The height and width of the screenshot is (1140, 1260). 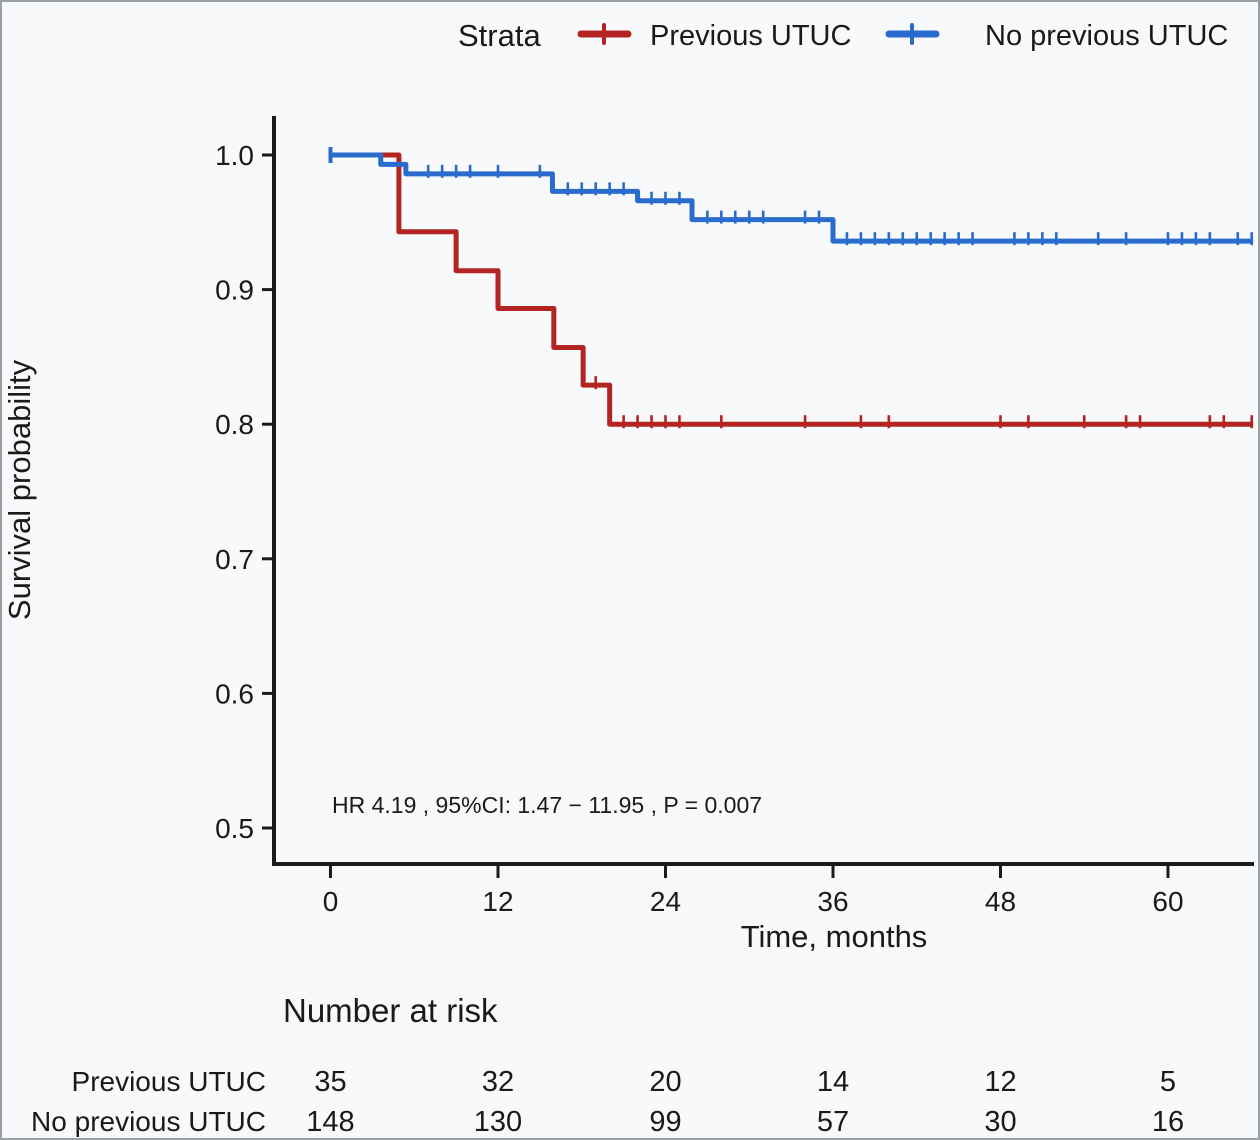 I want to click on risk-table-title: Number at risk, so click(x=390, y=1010).